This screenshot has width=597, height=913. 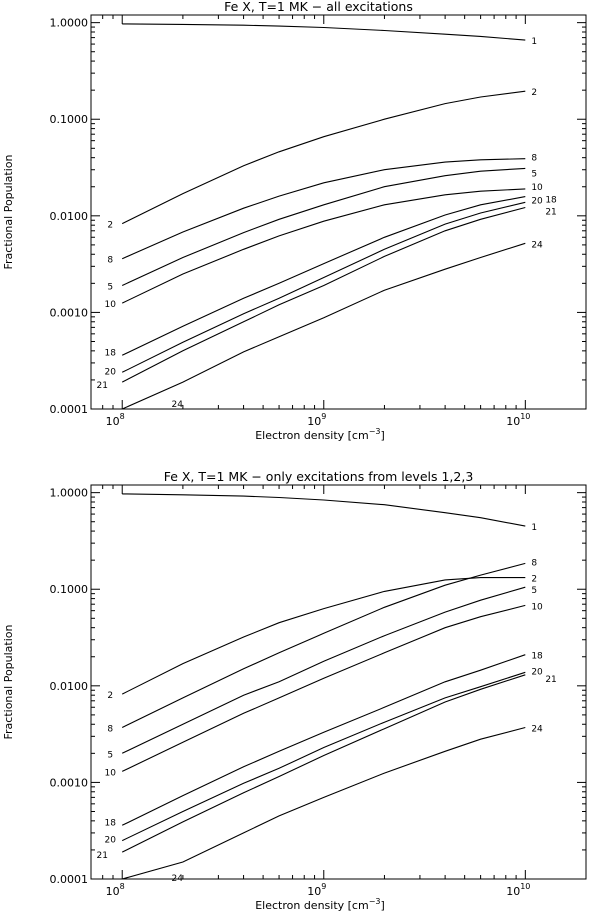 What do you see at coordinates (318, 7) in the screenshot?
I see `chart-title: Fe X, T=1 MK − all excitations` at bounding box center [318, 7].